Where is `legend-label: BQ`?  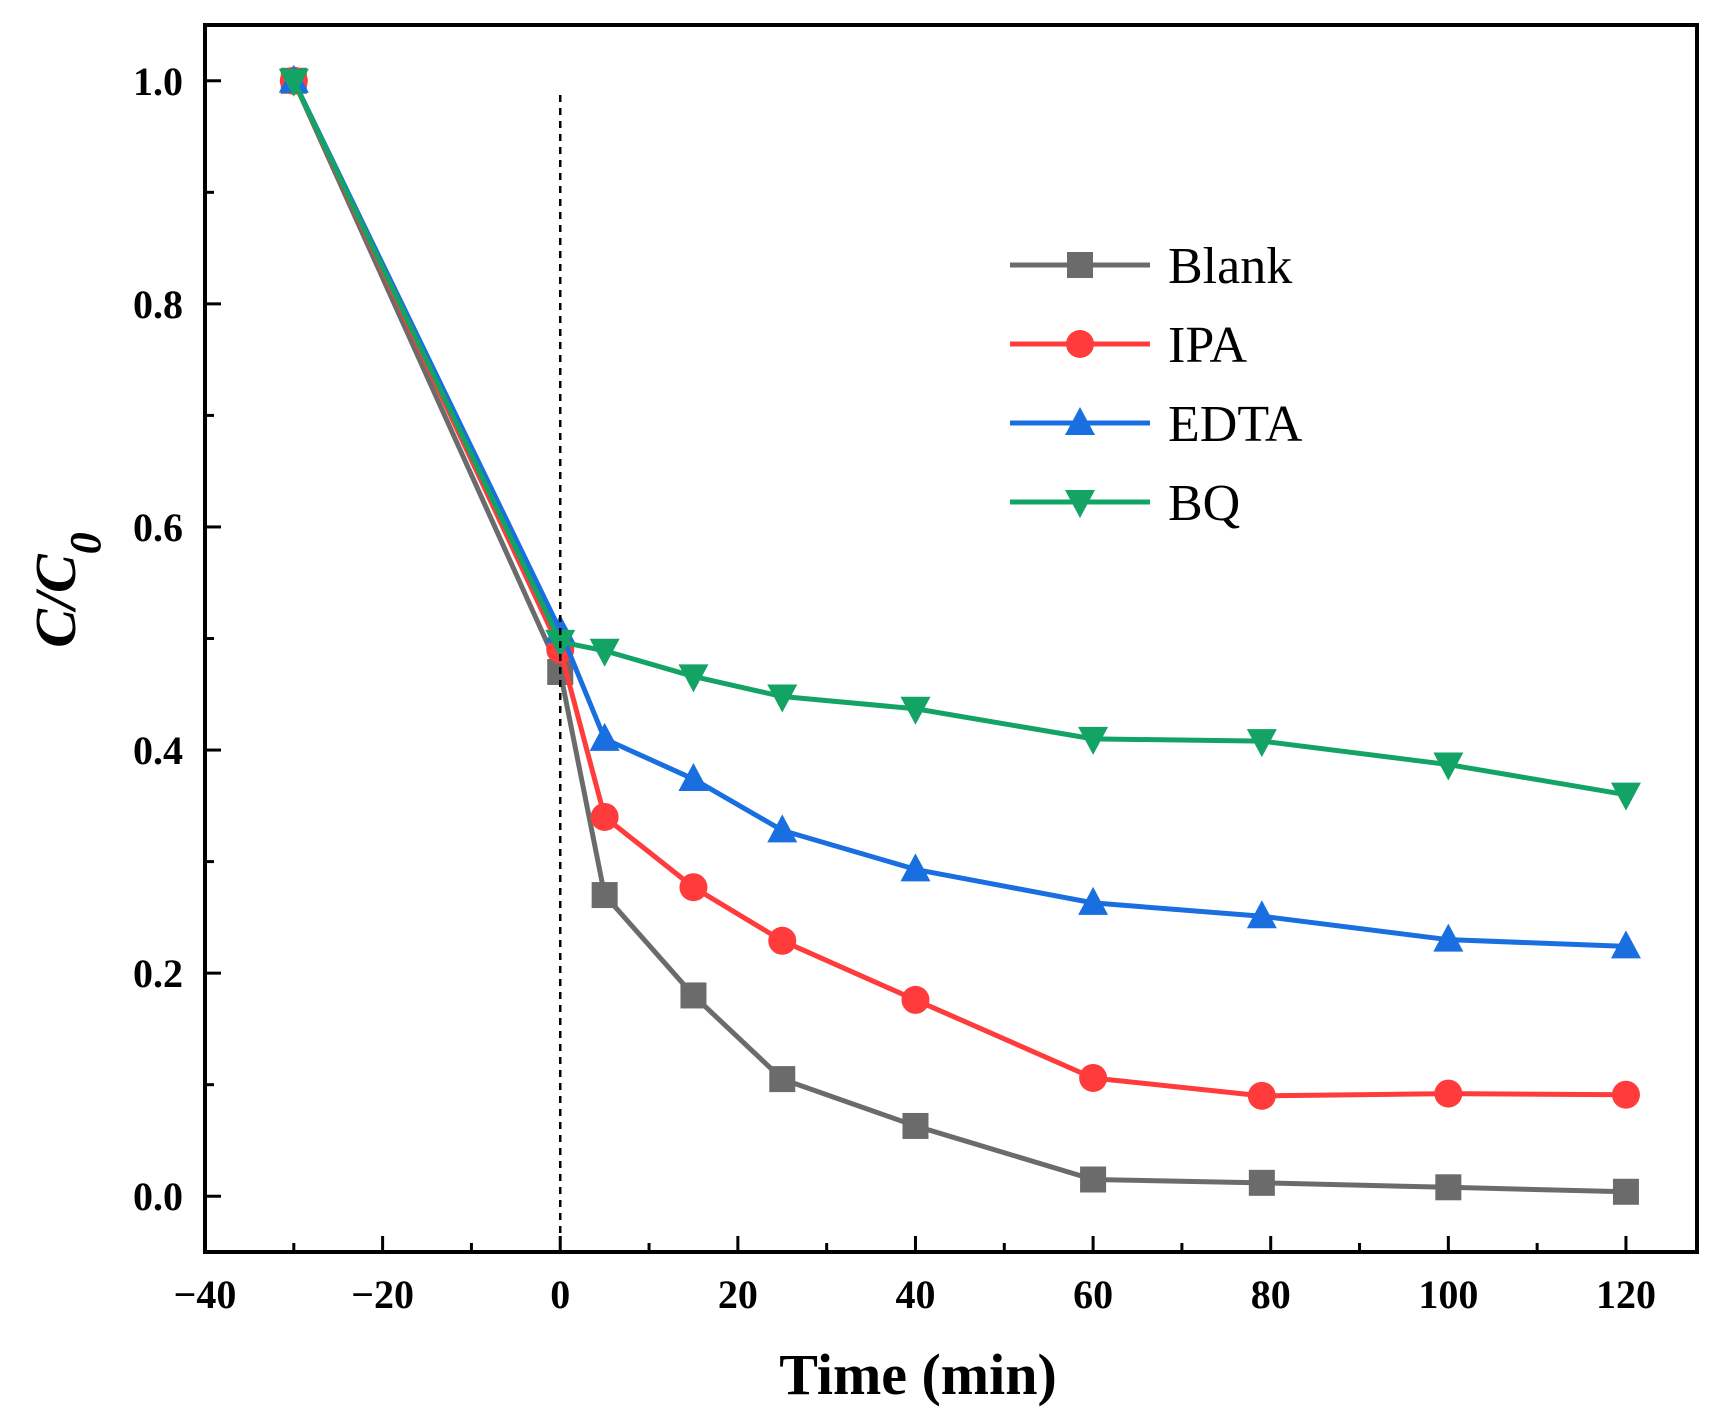 legend-label: BQ is located at coordinates (1204, 503).